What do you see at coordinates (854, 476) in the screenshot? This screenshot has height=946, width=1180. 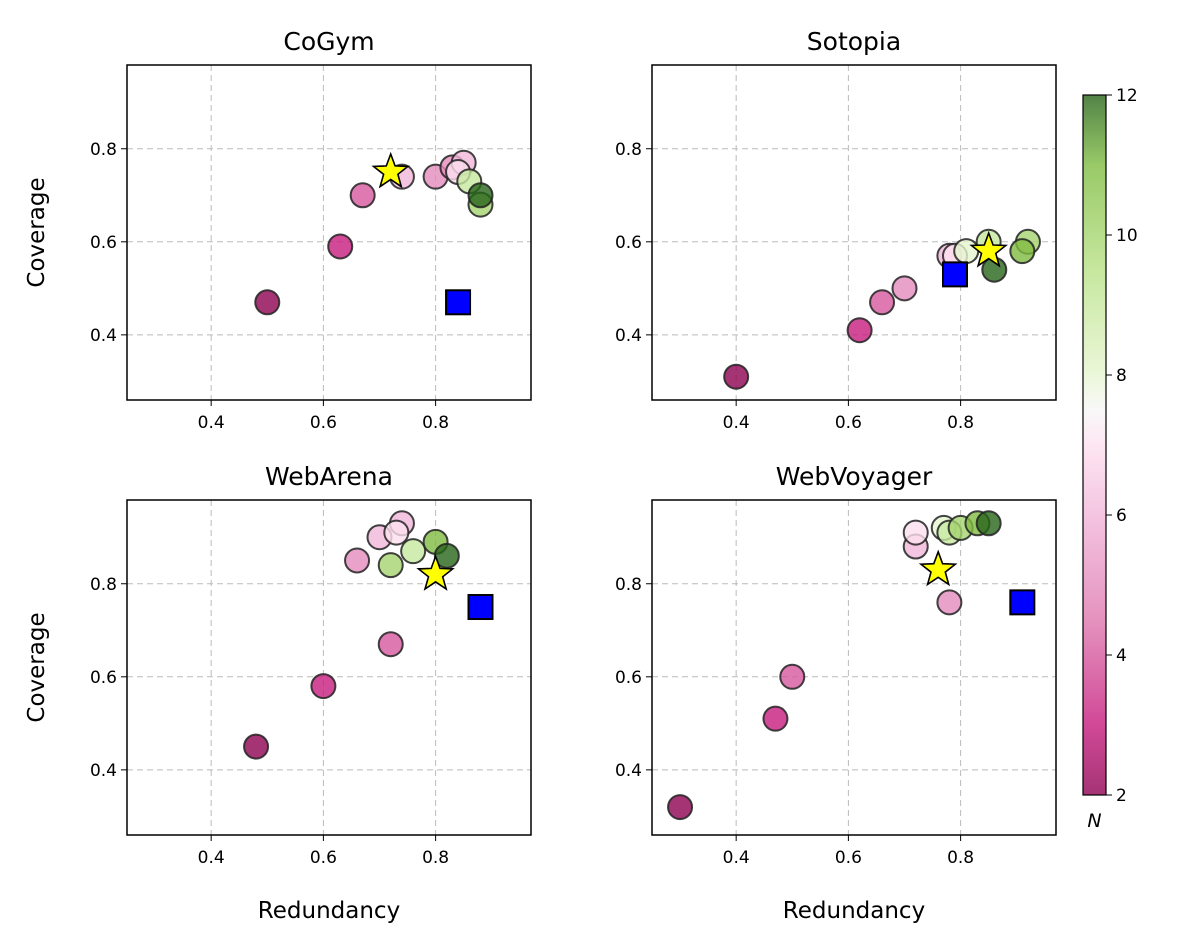 I see `subplot-title: WebVoyager` at bounding box center [854, 476].